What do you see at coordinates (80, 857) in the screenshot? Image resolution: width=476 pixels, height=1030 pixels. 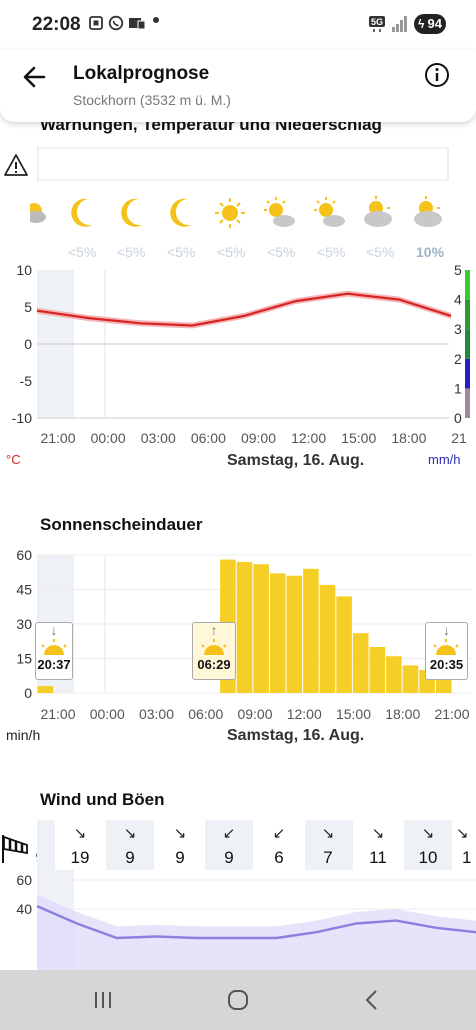 I see `wind-speed: 19` at bounding box center [80, 857].